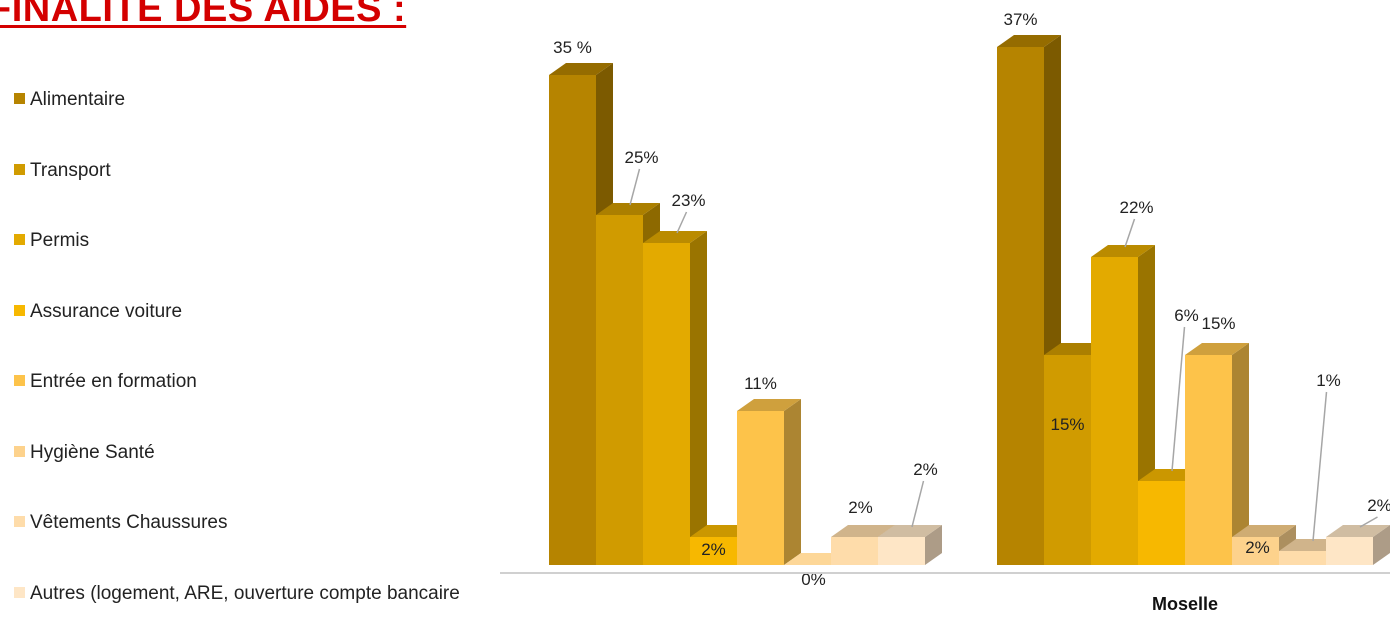 This screenshot has width=1390, height=624. Describe the element at coordinates (249, 452) in the screenshot. I see `legend-item: Hygiène Santé` at that location.